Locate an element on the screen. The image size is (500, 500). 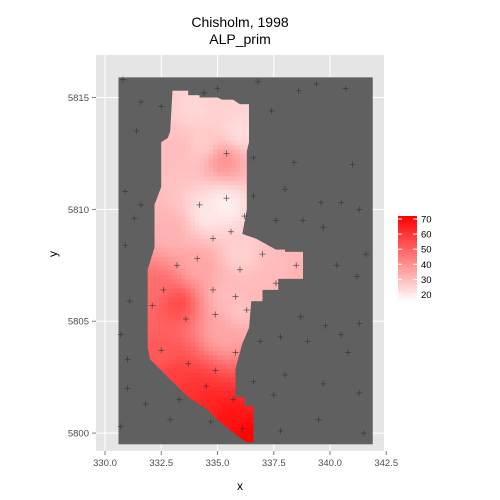
legend-label: 30 is located at coordinates (426, 280).